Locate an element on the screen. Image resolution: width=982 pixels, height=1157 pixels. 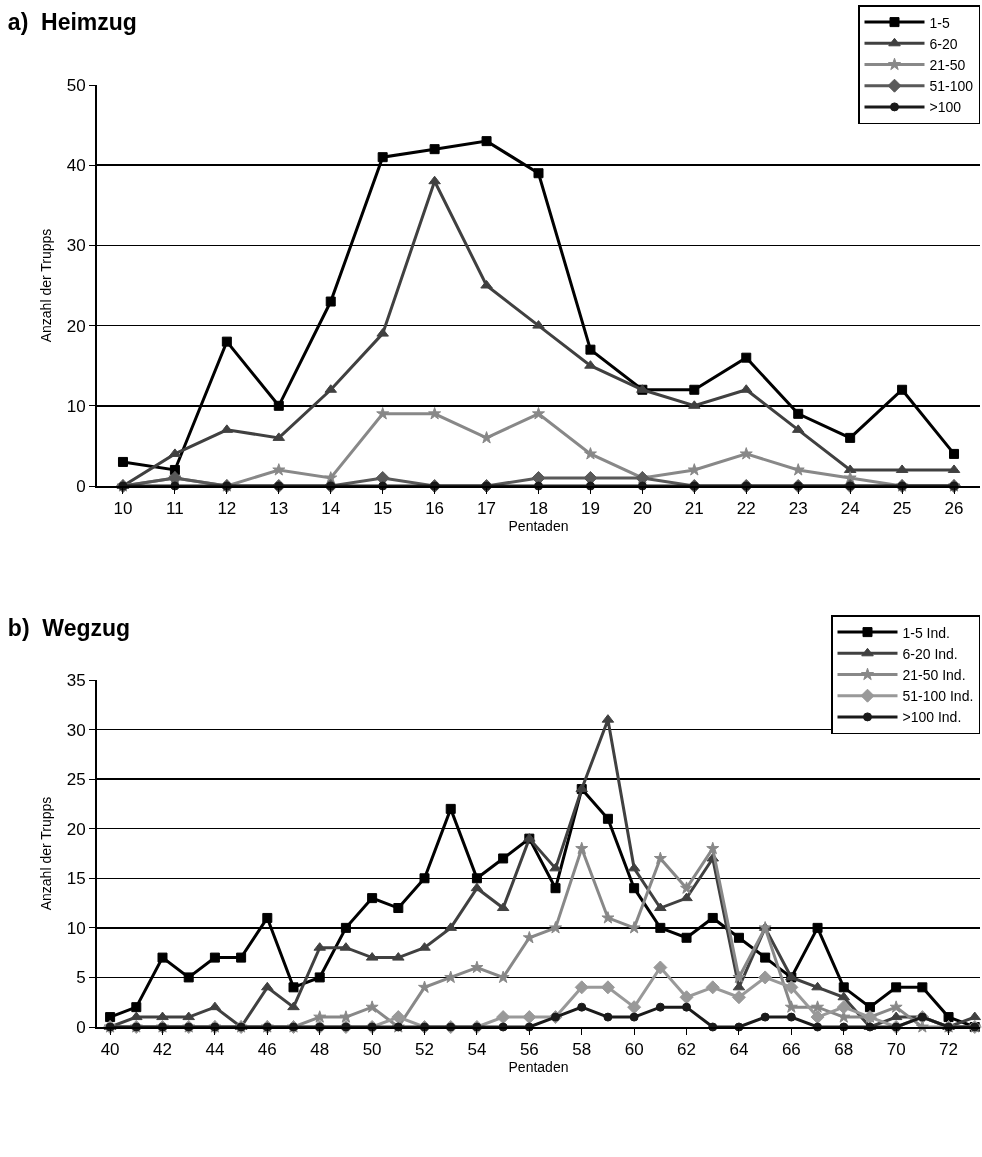
x-tick-label: 56 is located at coordinates (529, 1050).